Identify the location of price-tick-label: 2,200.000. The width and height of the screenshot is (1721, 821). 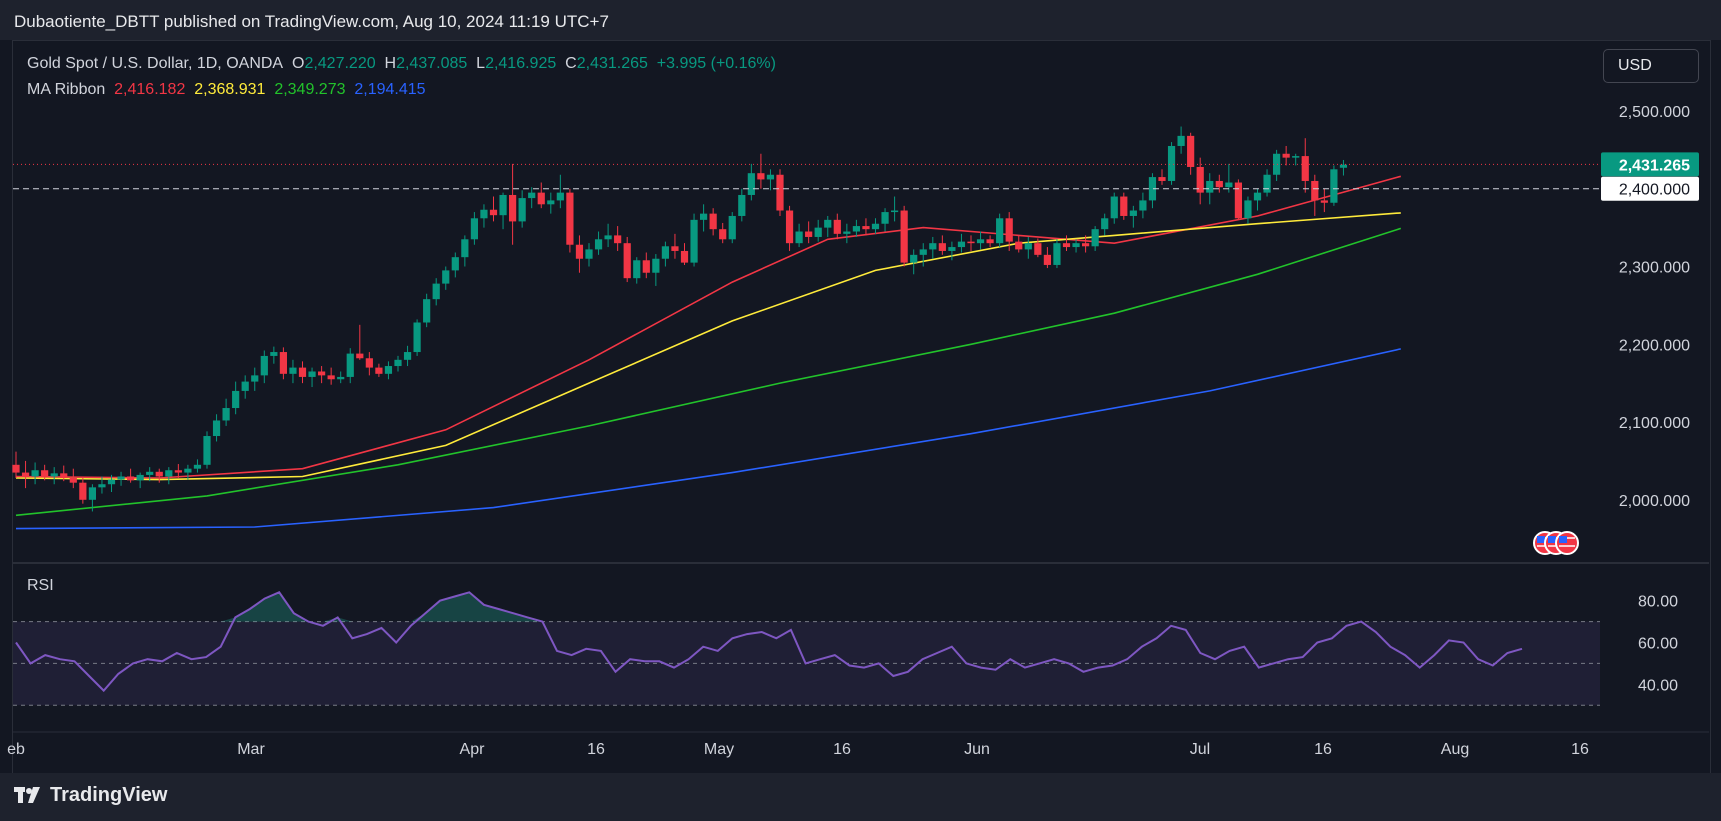
(1654, 345).